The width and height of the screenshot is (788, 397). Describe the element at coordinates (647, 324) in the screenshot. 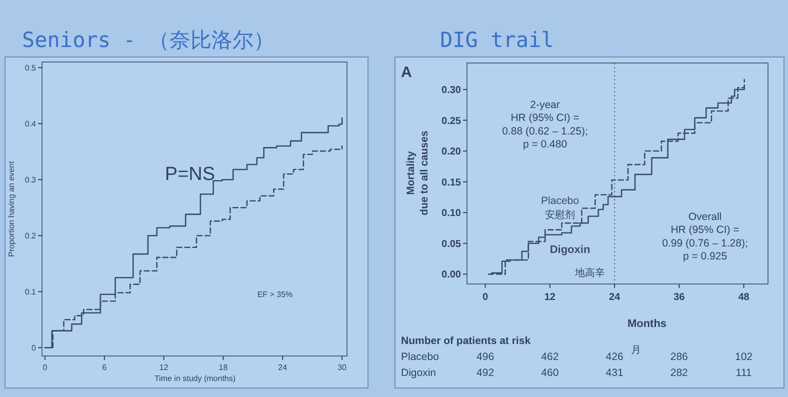

I see `x-axis-title: Months` at that location.